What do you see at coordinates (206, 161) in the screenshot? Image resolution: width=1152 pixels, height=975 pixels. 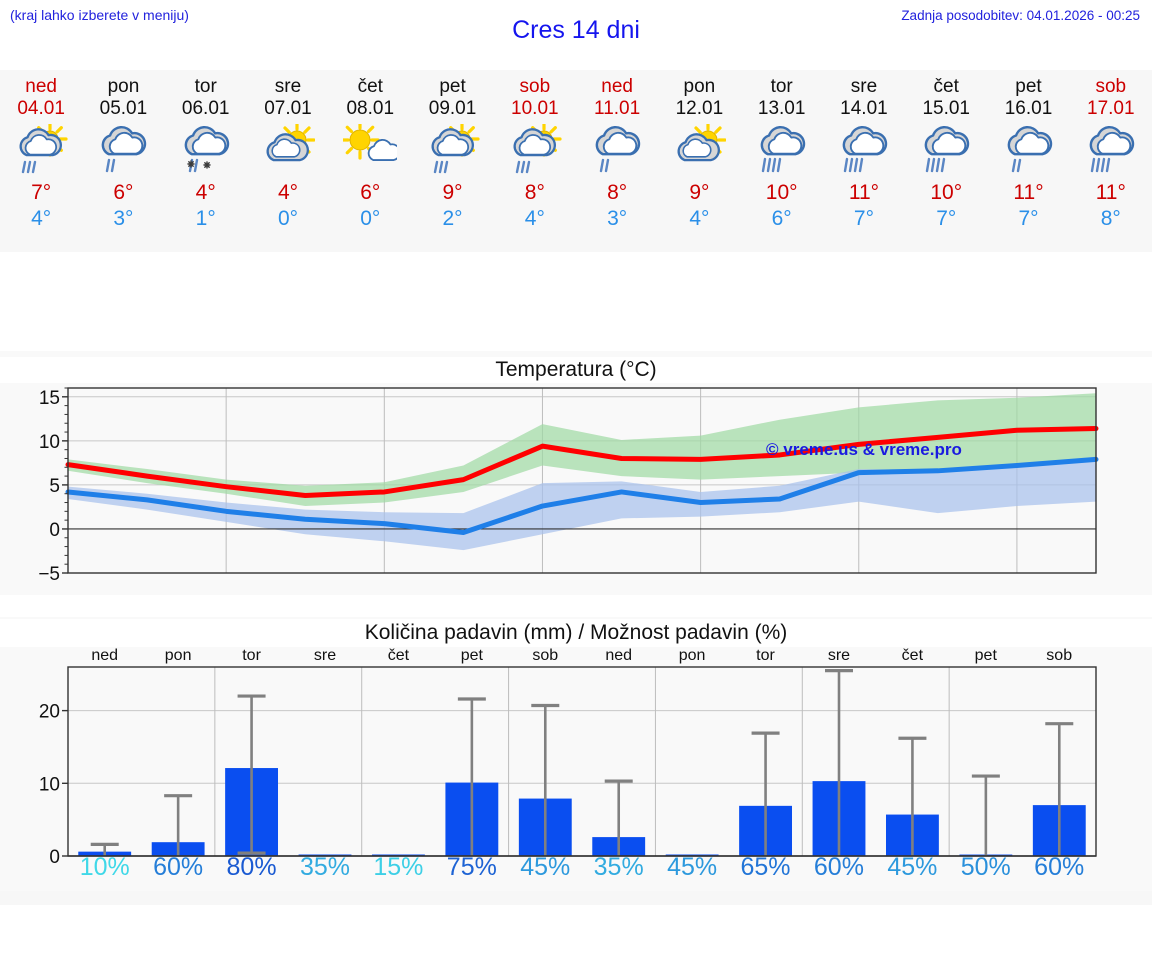 I see `forecast-day-3: tor 06.01 4° 1°` at bounding box center [206, 161].